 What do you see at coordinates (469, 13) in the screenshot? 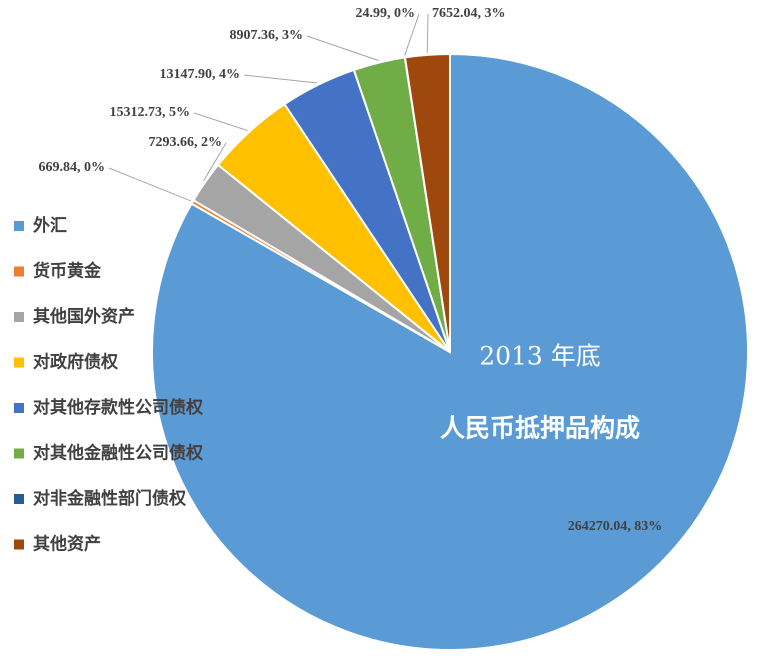
I see `data-label: 7652.04, 3%` at bounding box center [469, 13].